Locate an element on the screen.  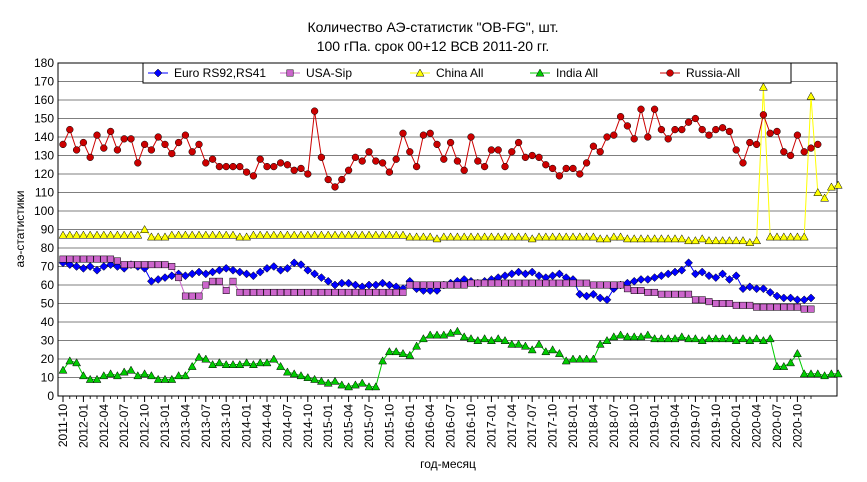
x-tick-label: 2020-01 is located at coordinates (736, 426).